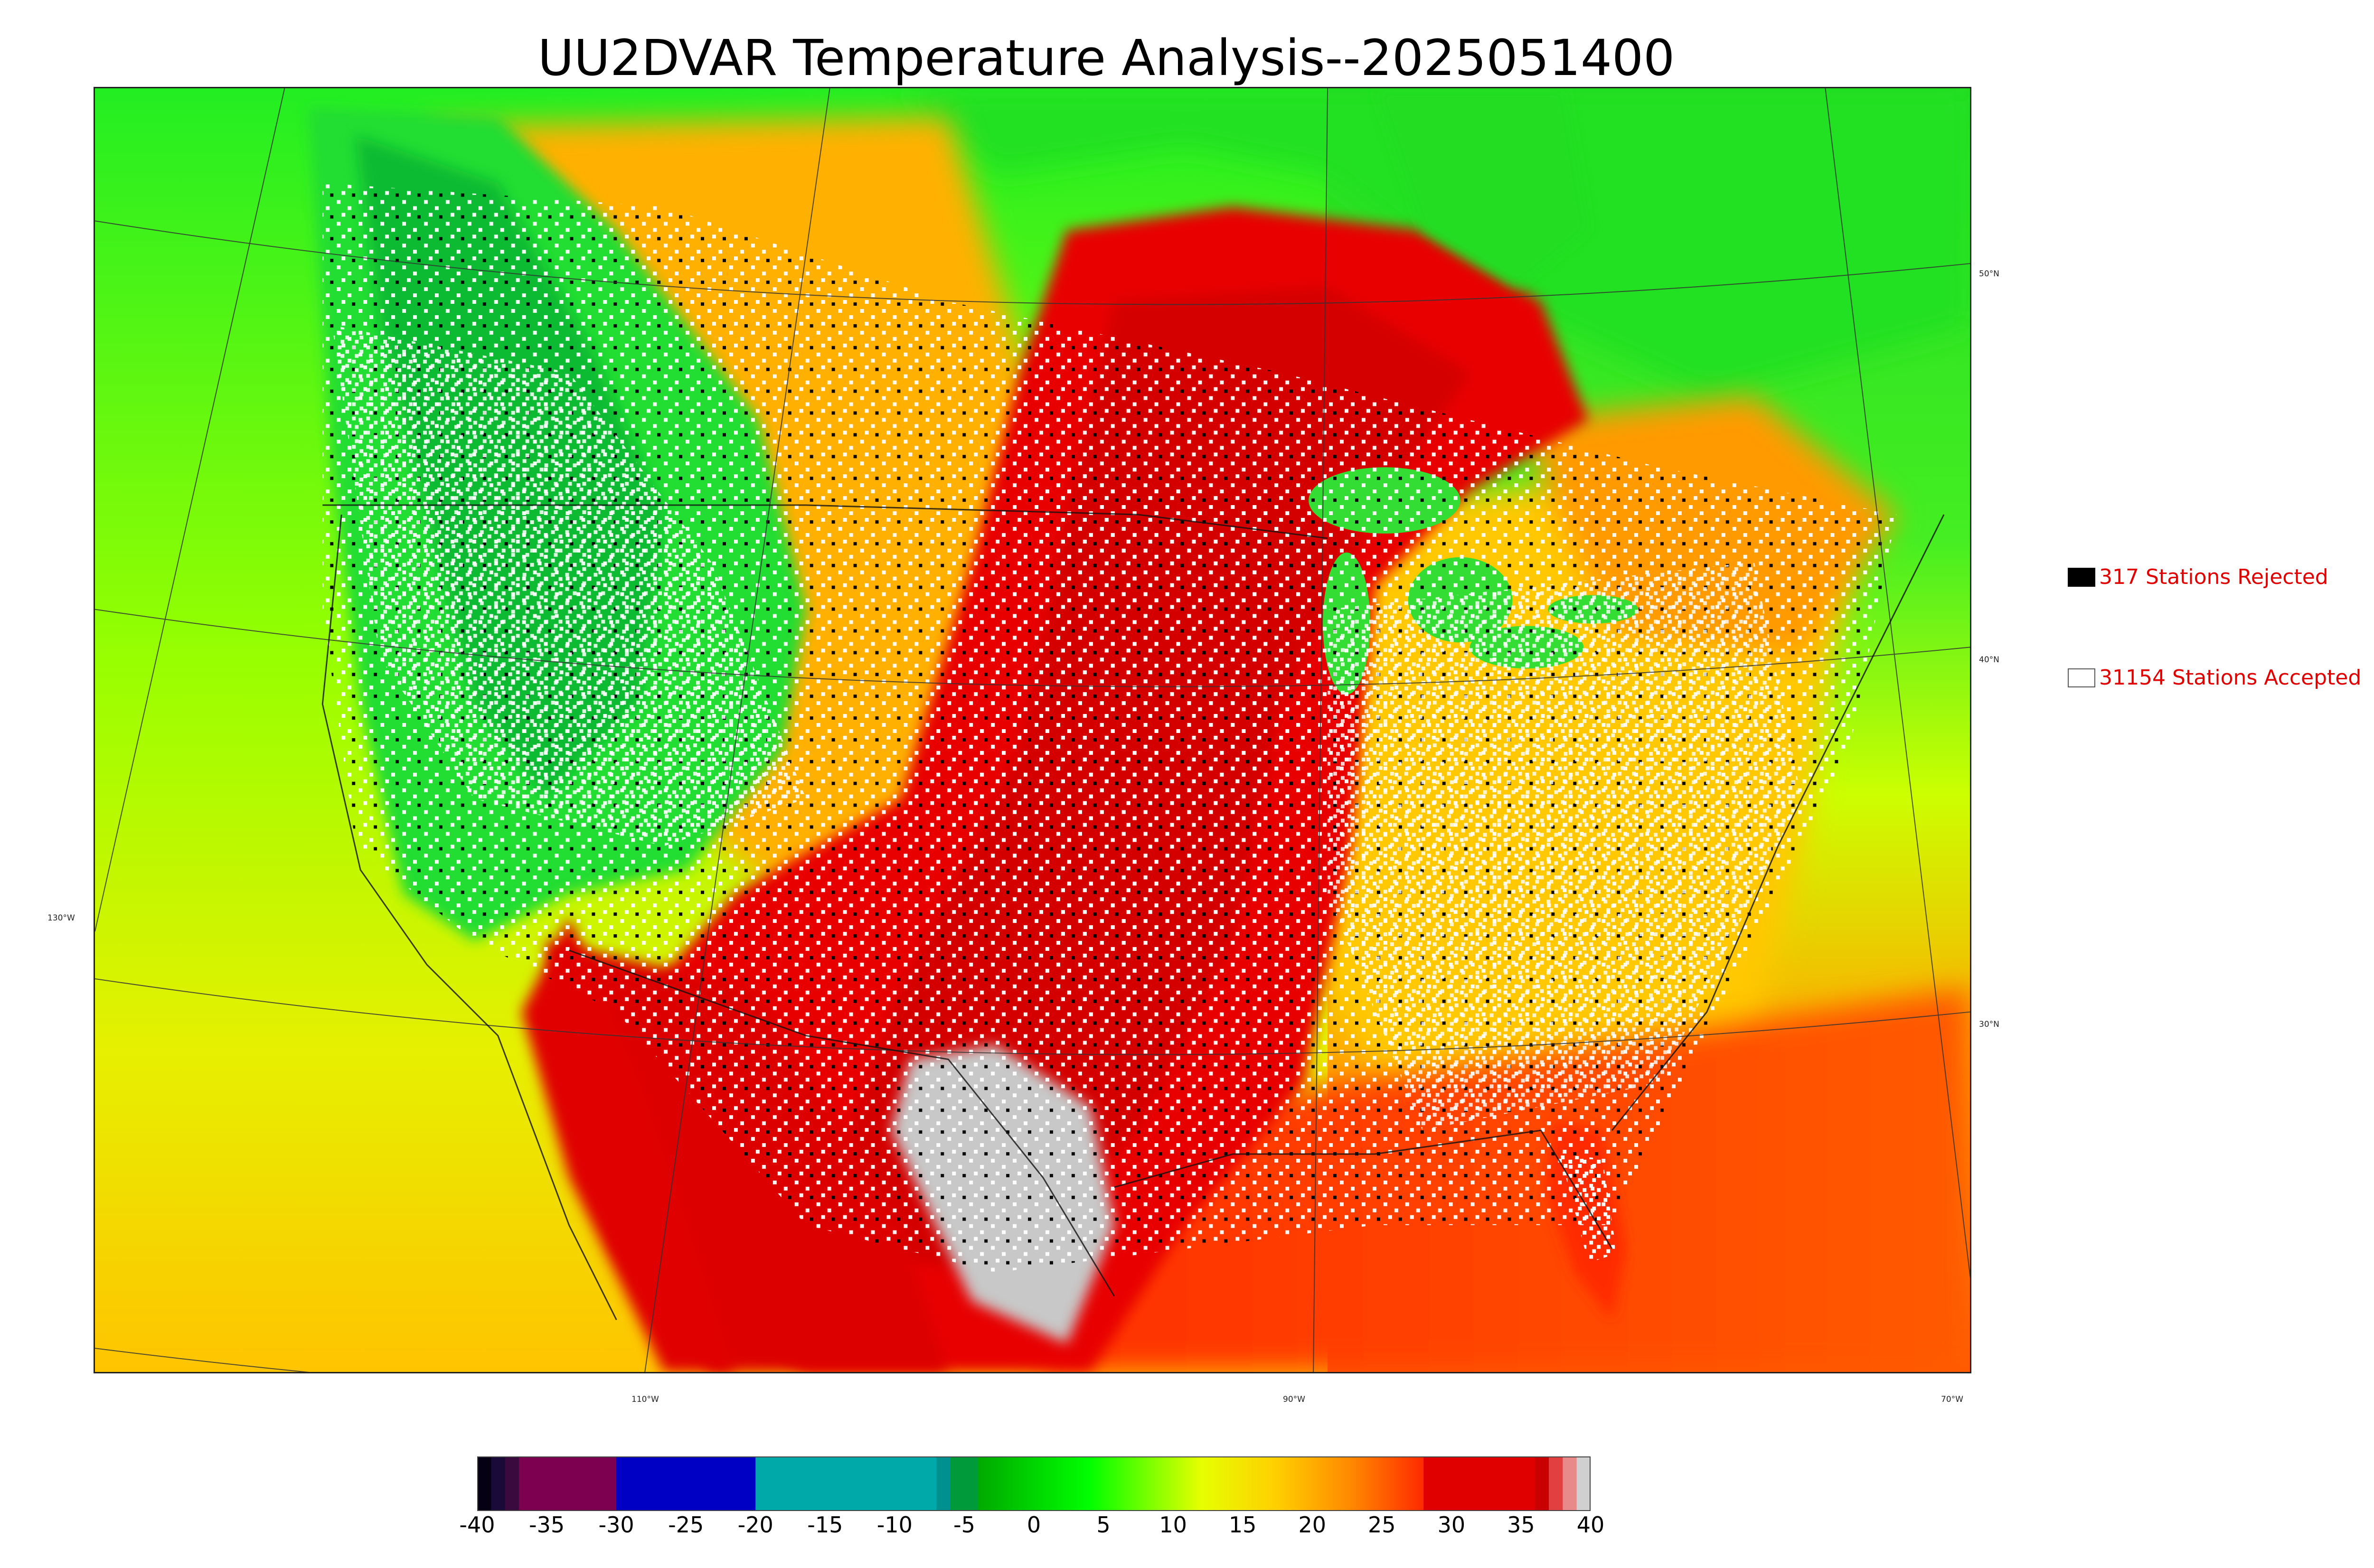 Image resolution: width=2374 pixels, height=1568 pixels. I want to click on longitude-label-110w: 110°W, so click(645, 1400).